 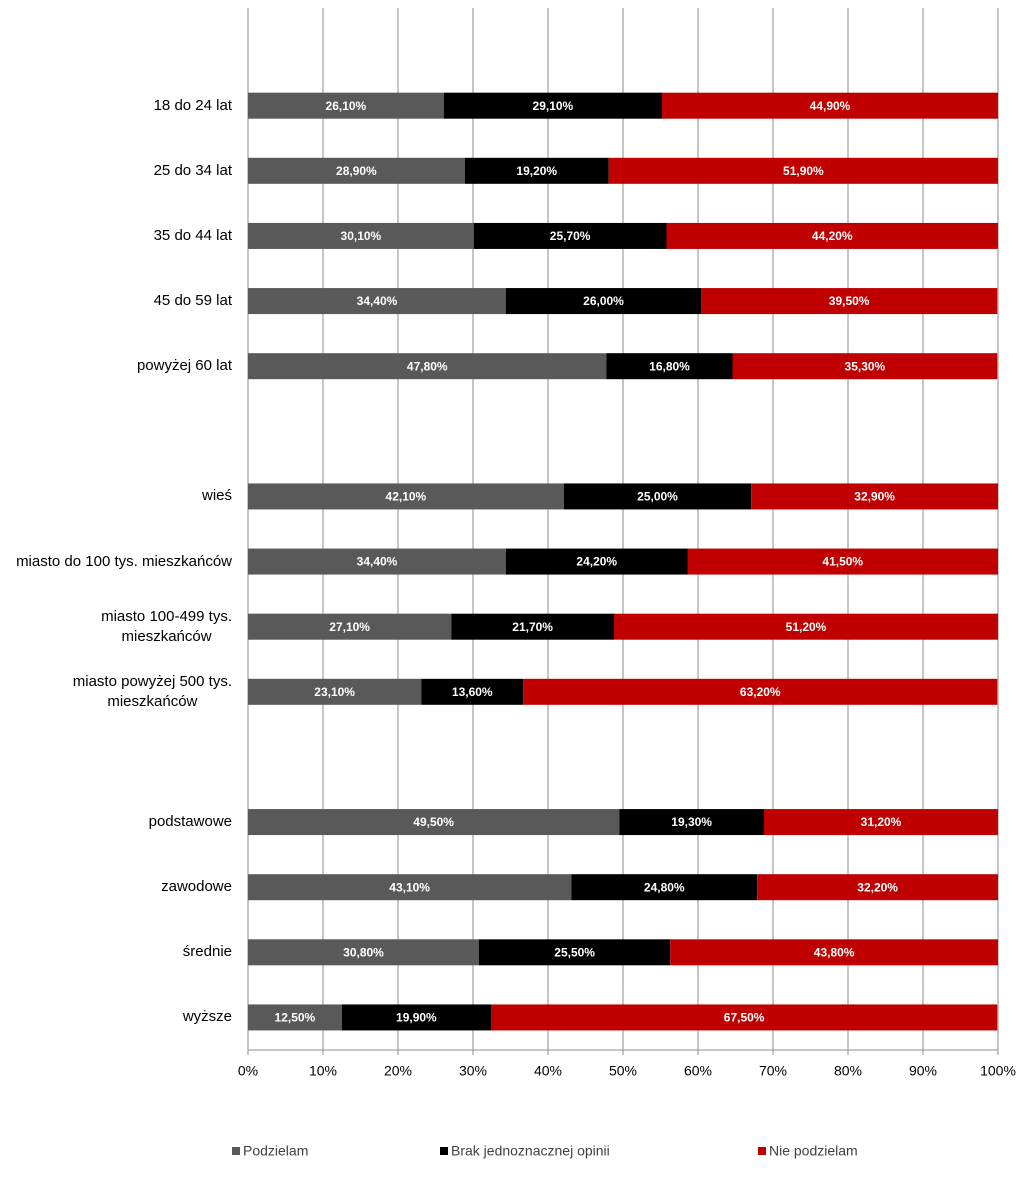 I want to click on data-label: 30,10%, so click(x=361, y=236).